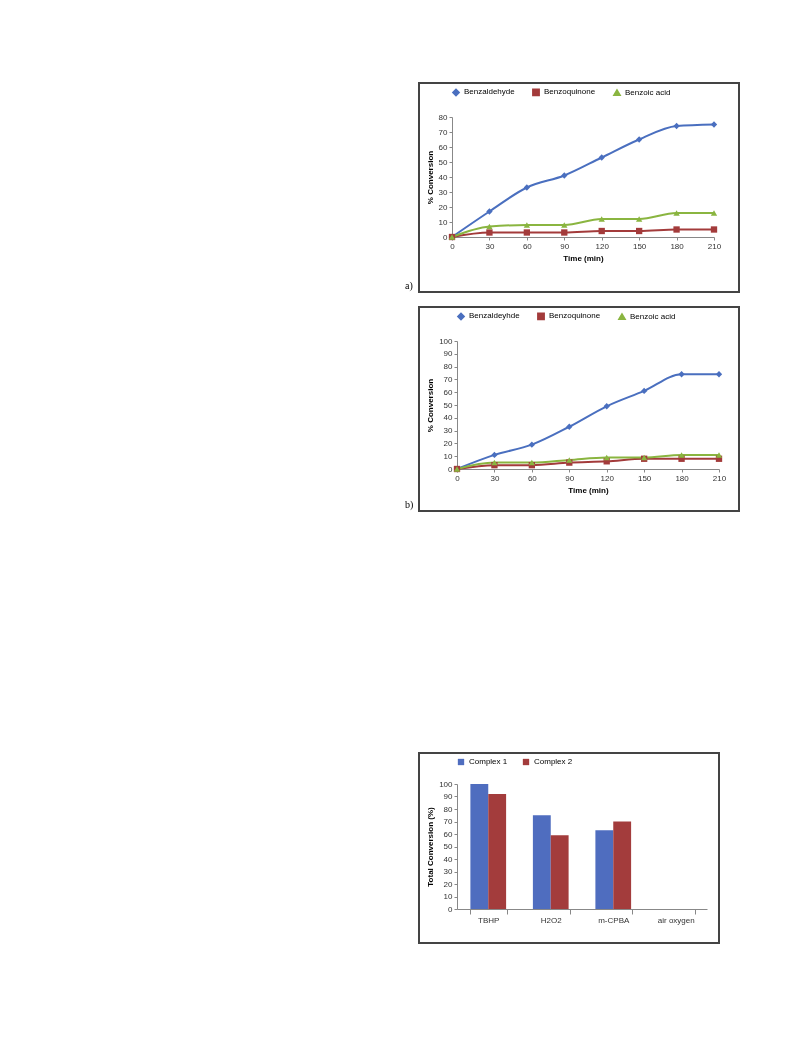 This screenshot has width=793, height=1057. I want to click on legend-label: Complex 1, so click(488, 761).